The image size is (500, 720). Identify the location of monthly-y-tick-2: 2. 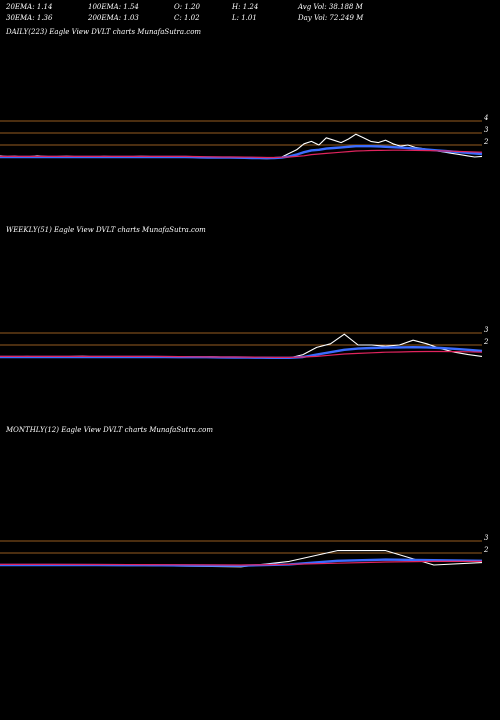
(486, 550).